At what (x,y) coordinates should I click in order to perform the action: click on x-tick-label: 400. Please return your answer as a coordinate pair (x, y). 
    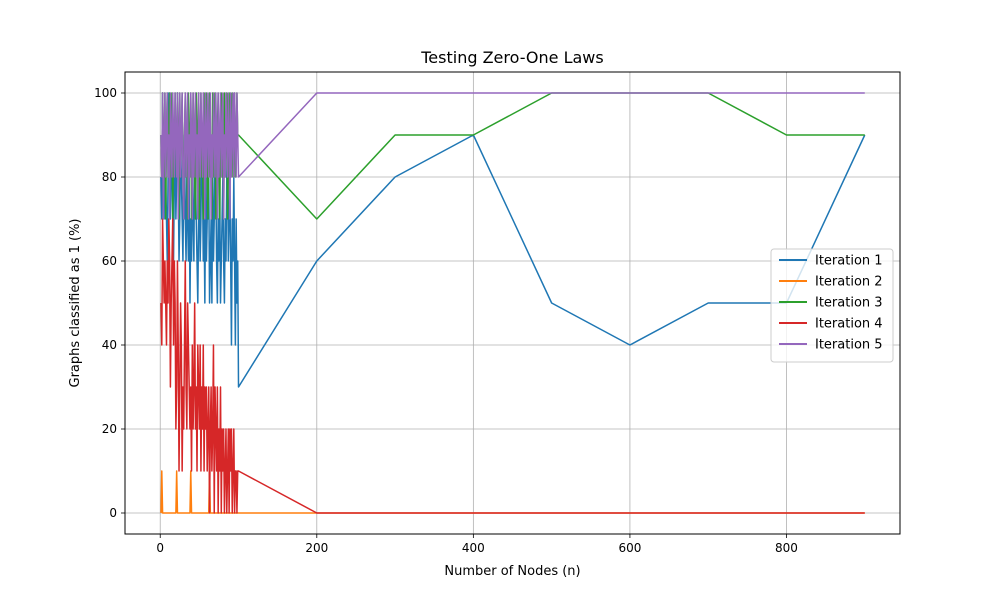
    Looking at the image, I should click on (473, 548).